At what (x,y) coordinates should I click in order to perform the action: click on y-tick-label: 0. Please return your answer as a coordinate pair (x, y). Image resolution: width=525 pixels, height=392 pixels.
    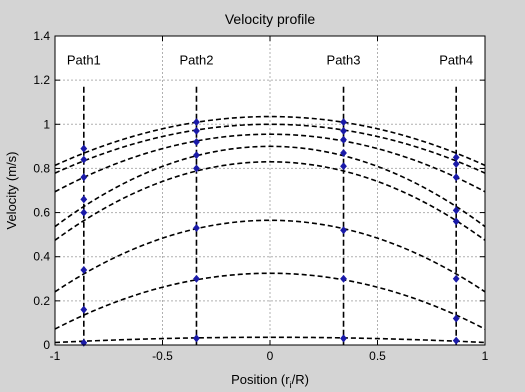
    Looking at the image, I should click on (46, 345).